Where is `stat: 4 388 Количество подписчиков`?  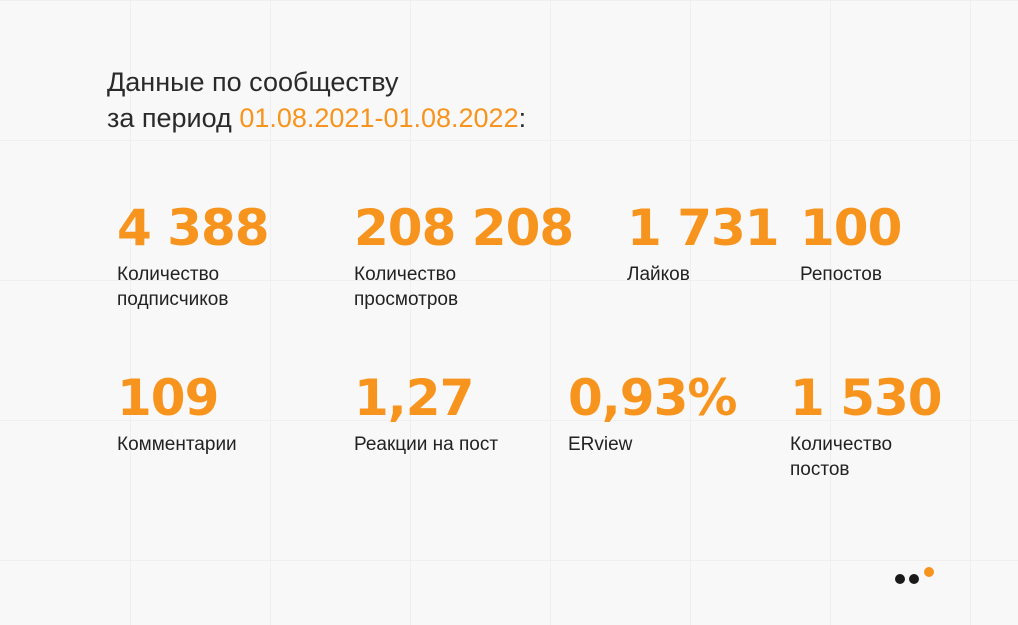 stat: 4 388 Количество подписчиков is located at coordinates (193, 255).